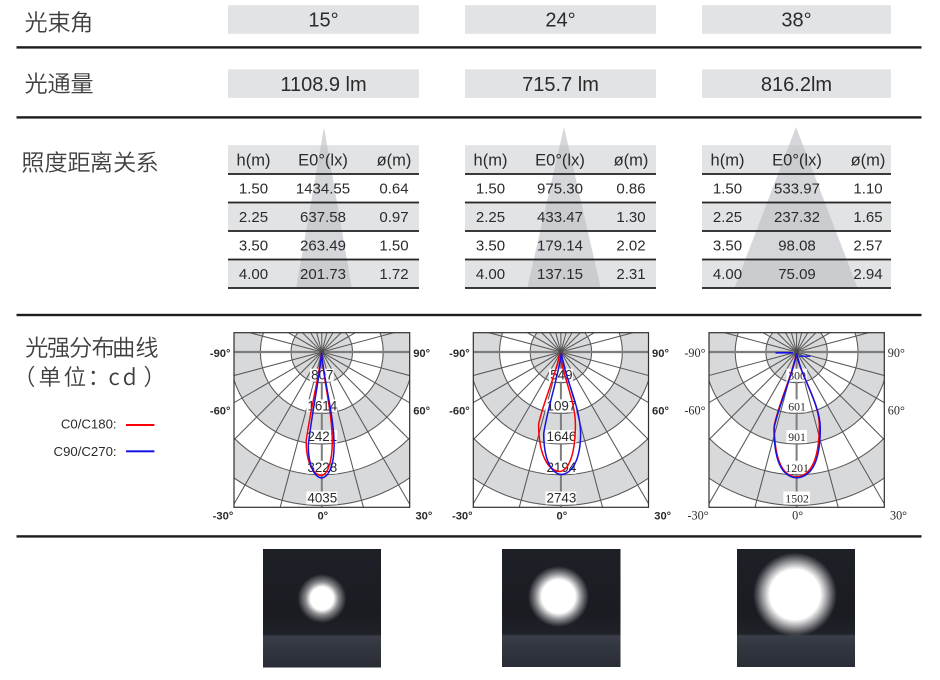  What do you see at coordinates (560, 20) in the screenshot?
I see `svg-text: 24°` at bounding box center [560, 20].